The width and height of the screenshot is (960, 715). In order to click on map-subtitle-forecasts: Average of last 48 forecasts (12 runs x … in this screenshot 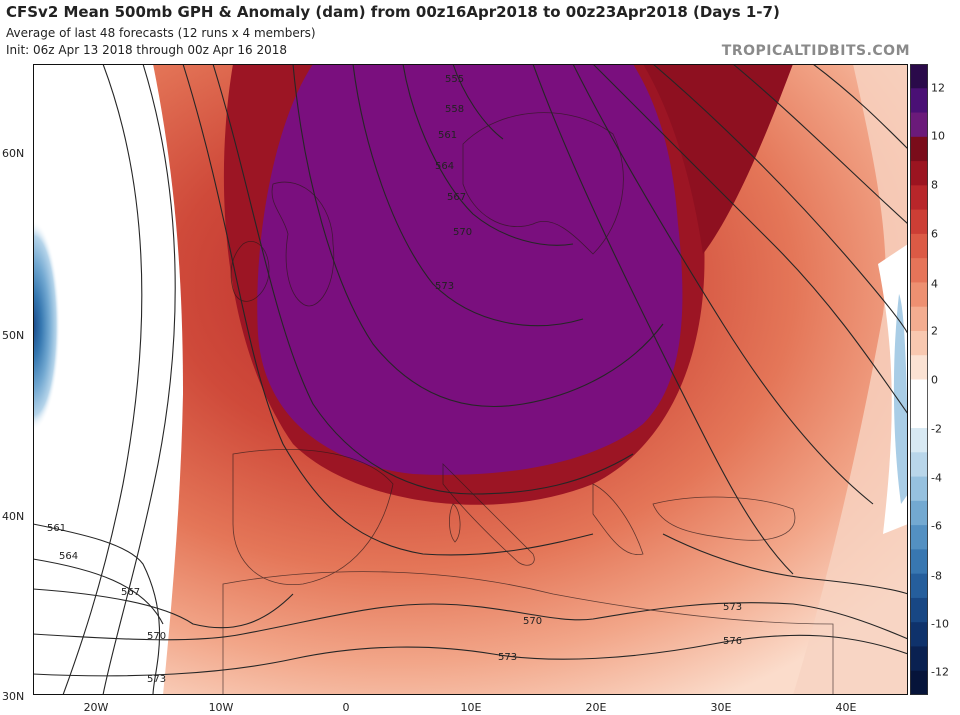, I will do `click(161, 33)`.